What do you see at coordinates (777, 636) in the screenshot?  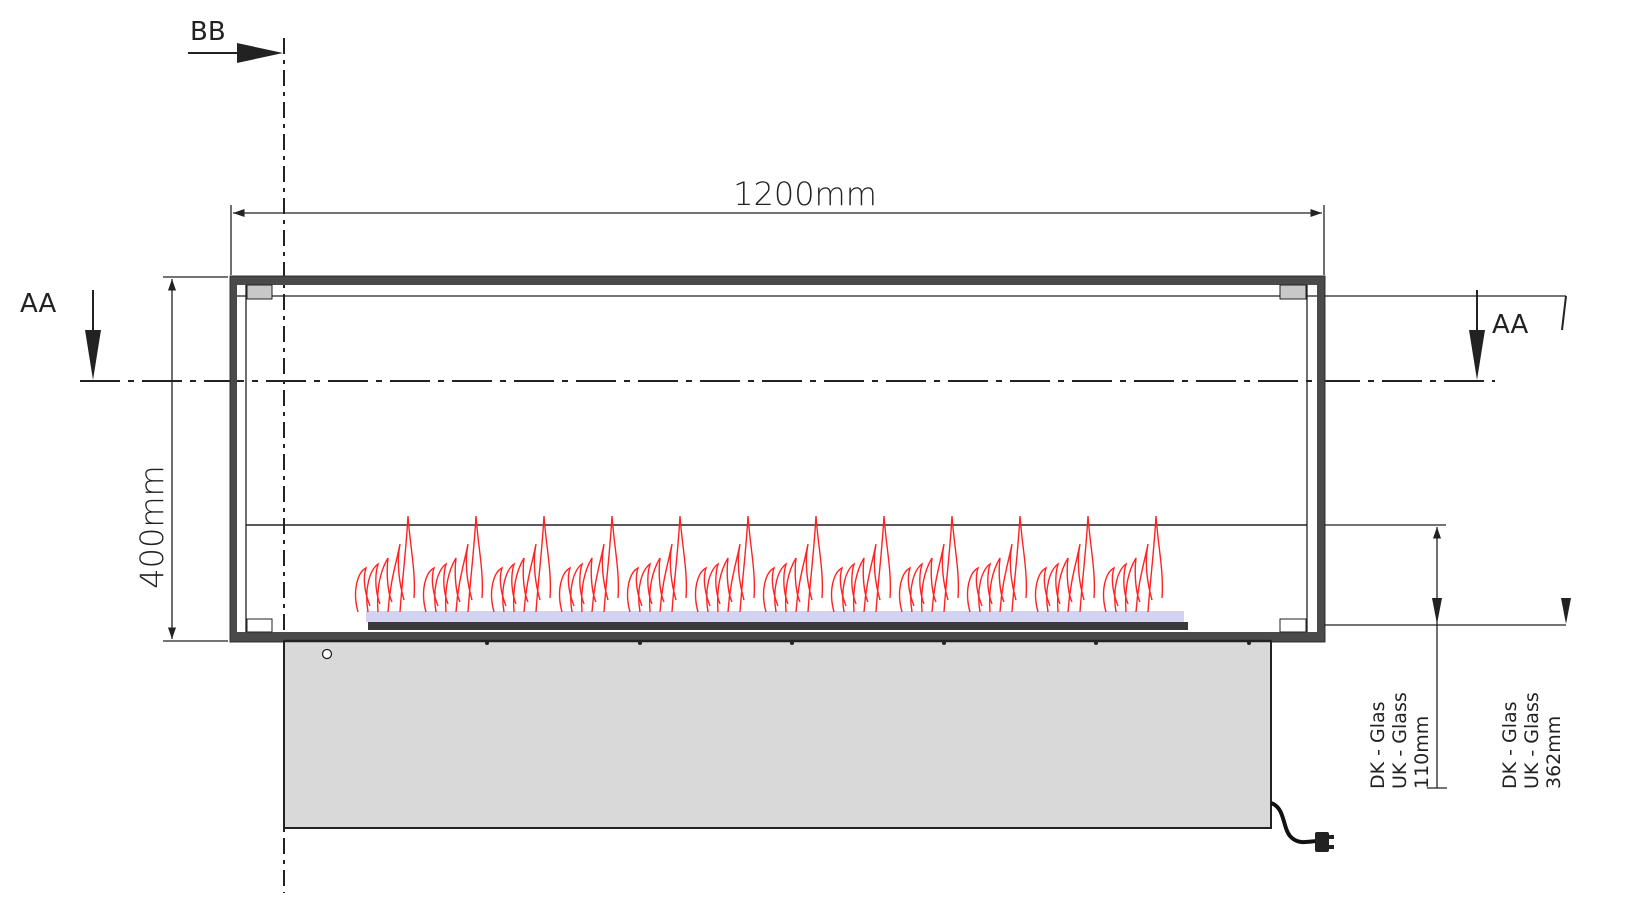 I see `frame-bottom-bar` at bounding box center [777, 636].